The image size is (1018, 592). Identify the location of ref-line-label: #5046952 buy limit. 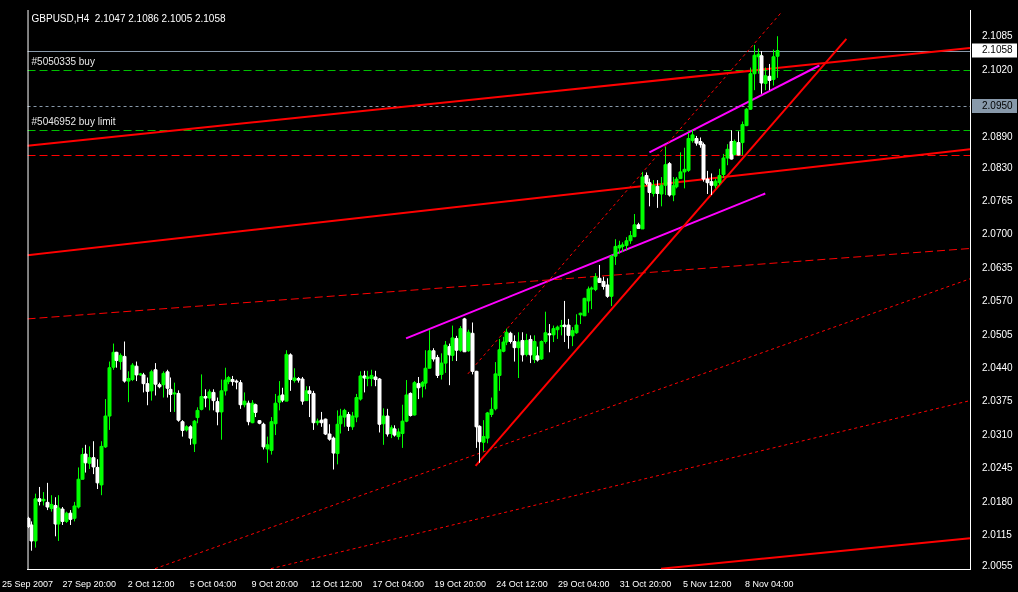
(73, 122).